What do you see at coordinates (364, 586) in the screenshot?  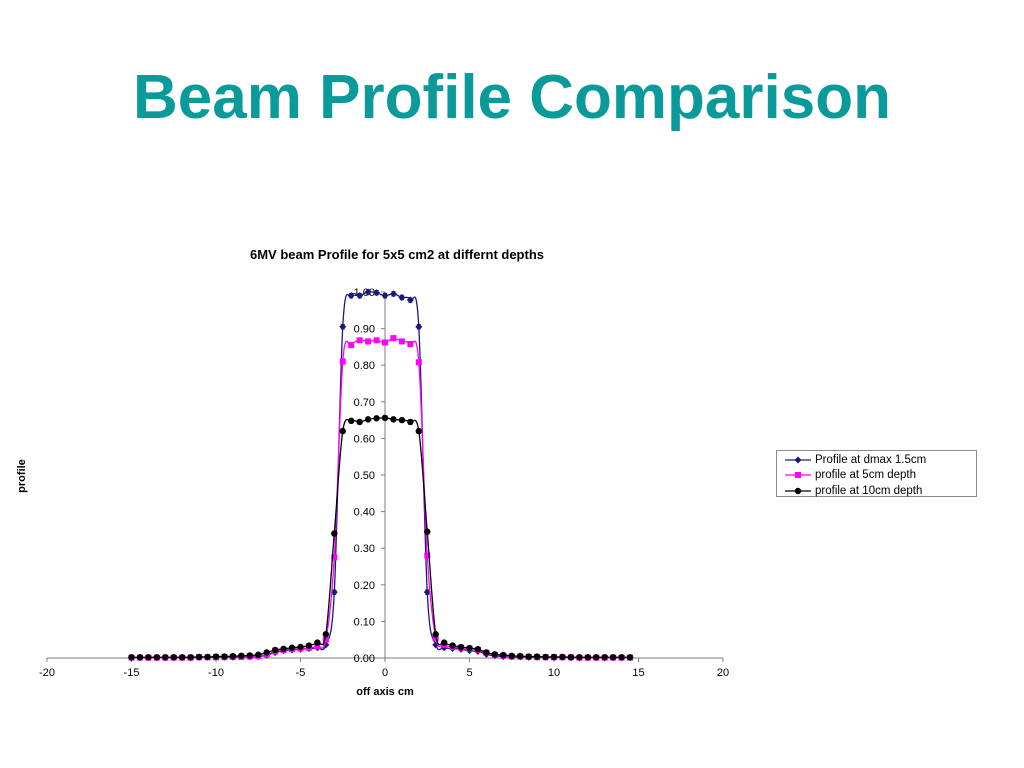 I see `y-tick-label: 0.20` at bounding box center [364, 586].